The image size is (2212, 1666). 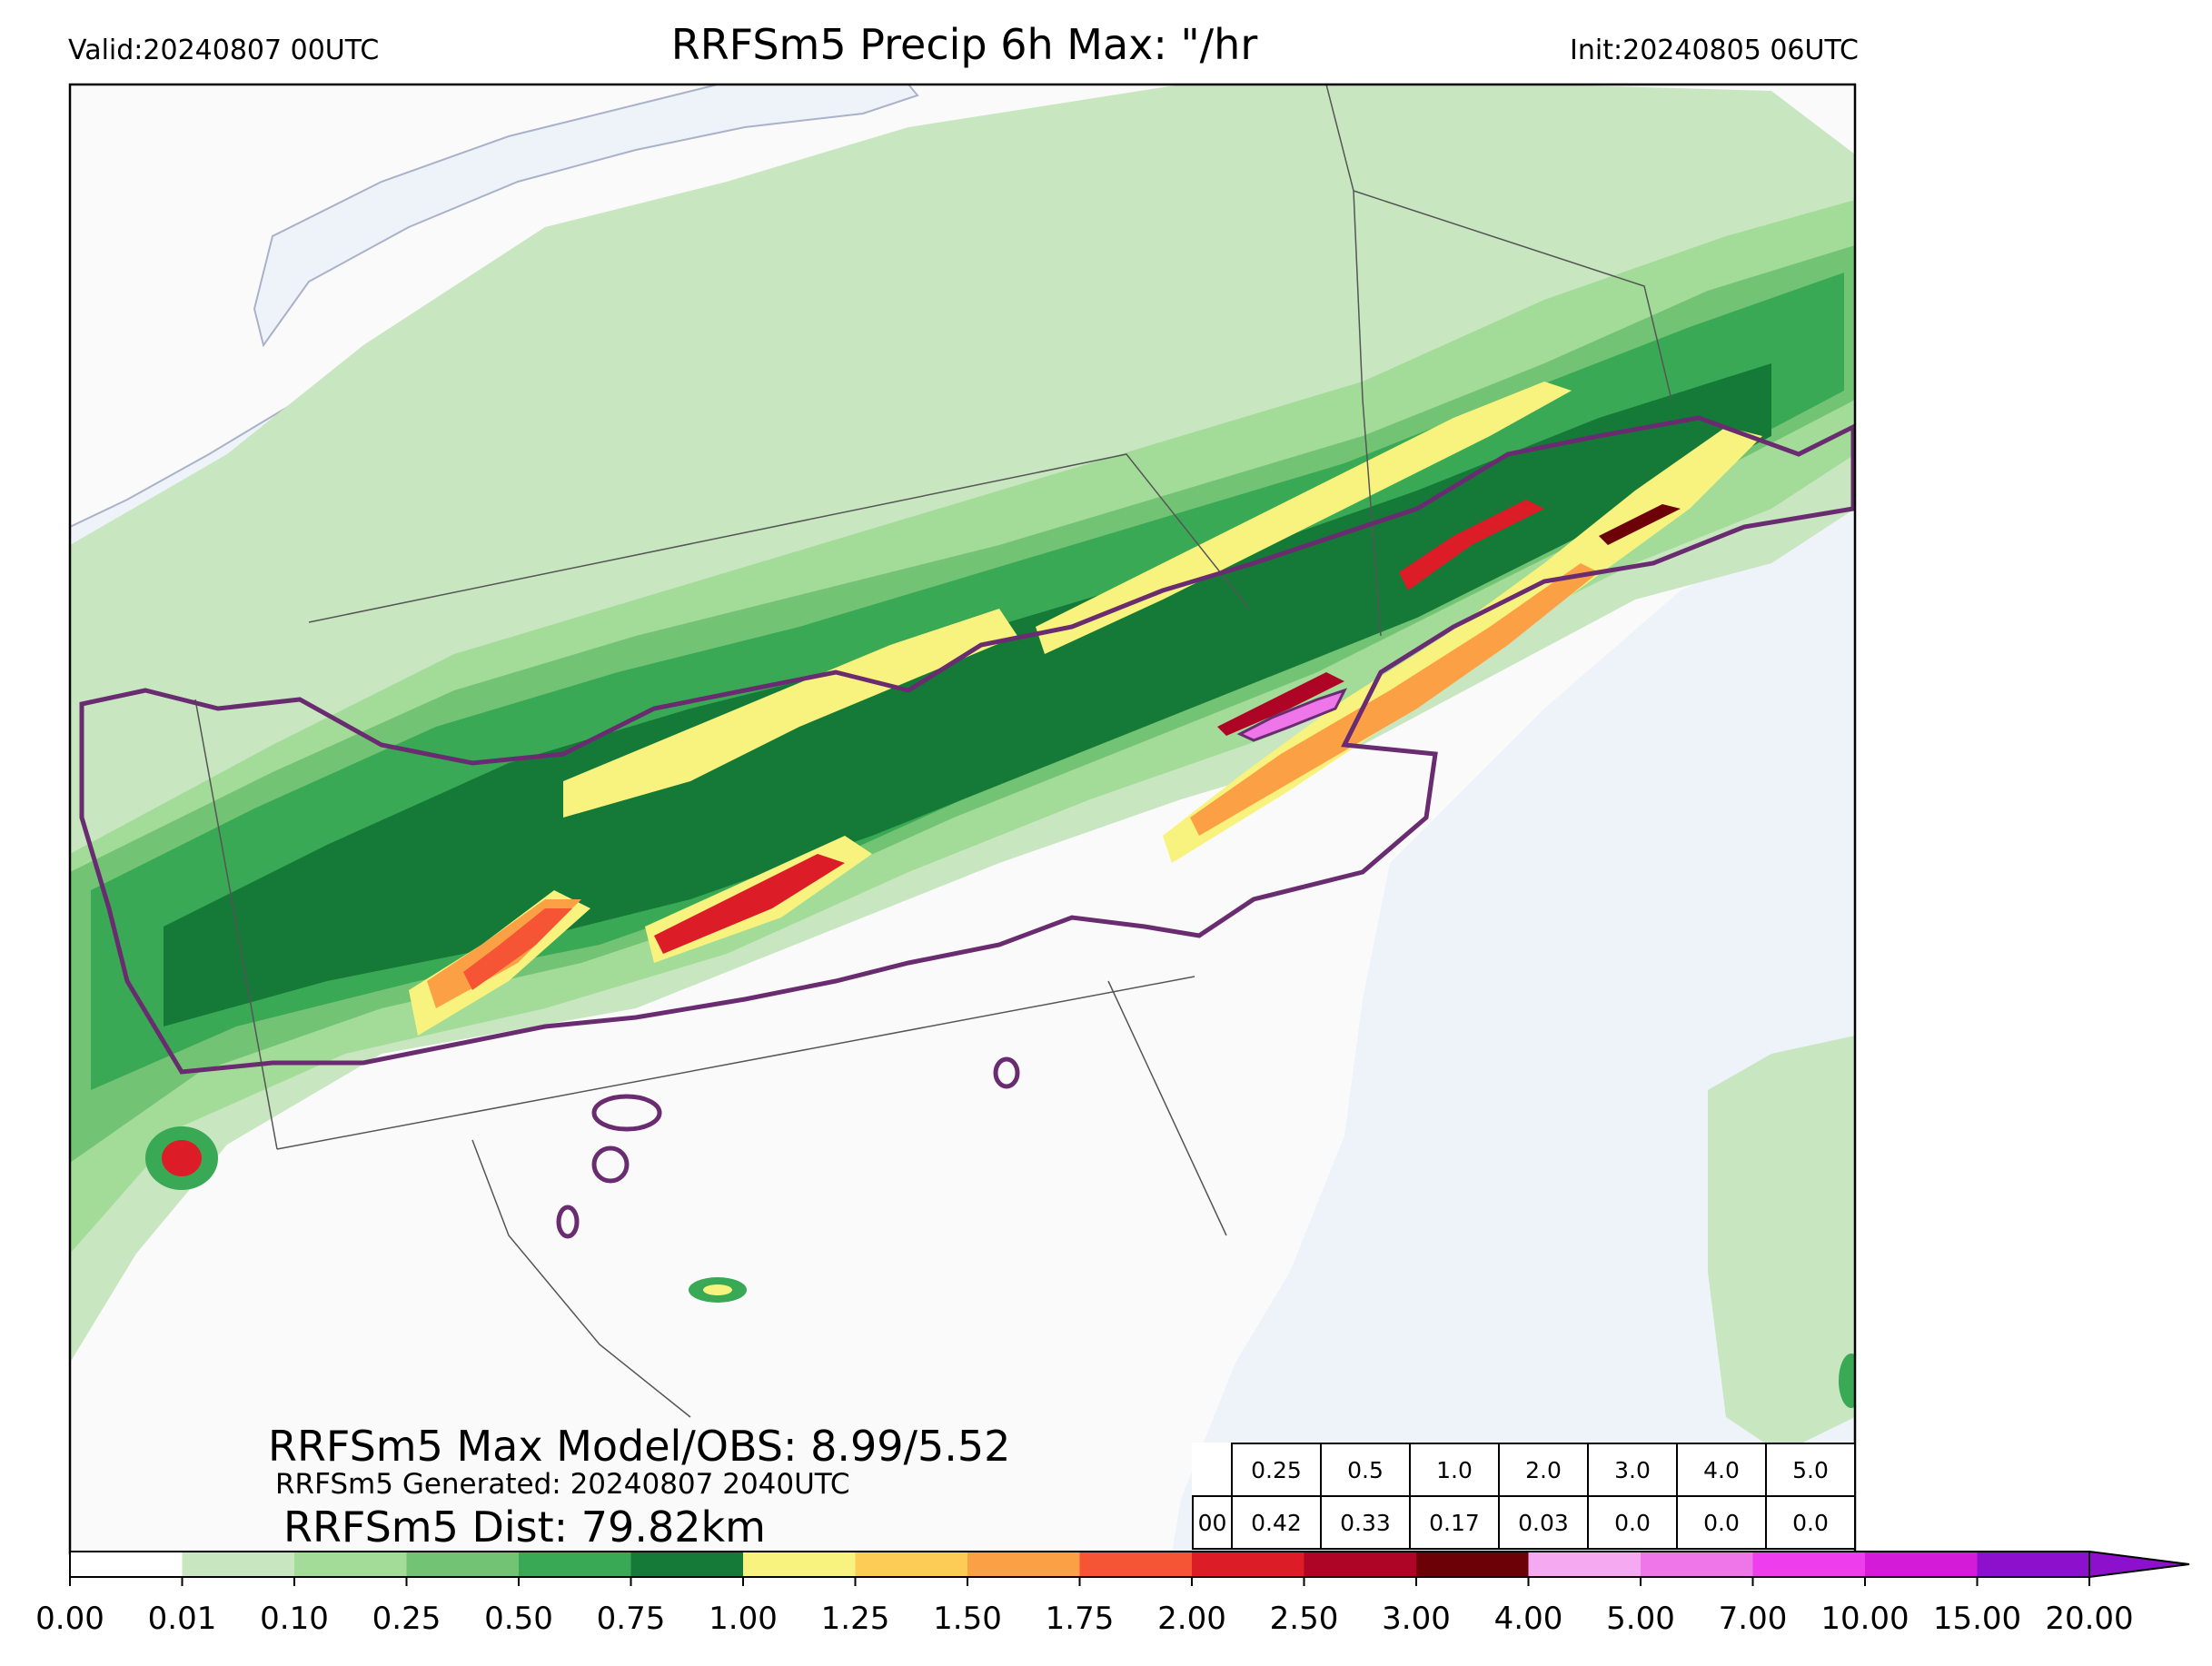 What do you see at coordinates (2139, 1565) in the screenshot?
I see `colorbar-extend-arrow` at bounding box center [2139, 1565].